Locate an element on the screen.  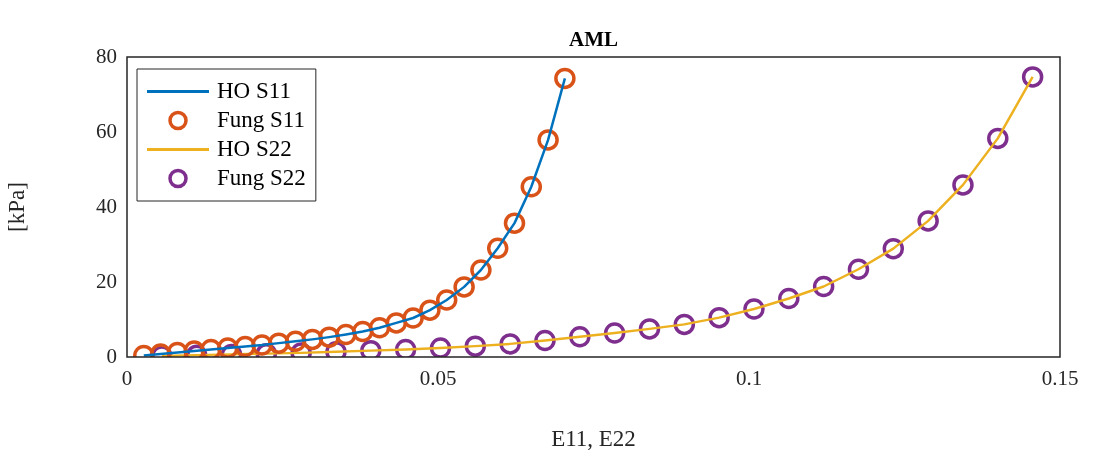
y-tick-label: 60 is located at coordinates (106, 130).